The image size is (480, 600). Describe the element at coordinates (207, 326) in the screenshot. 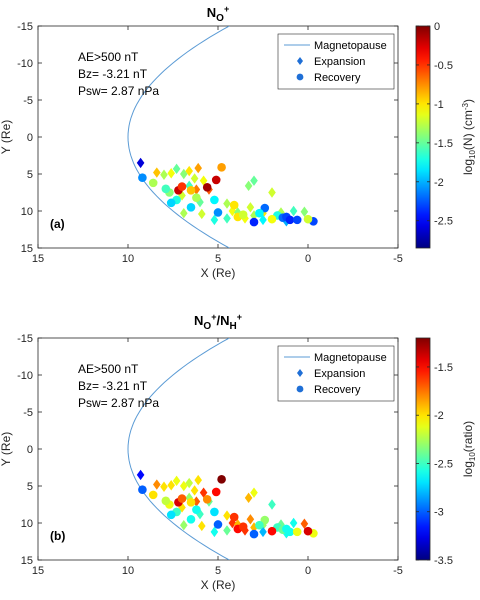

I see `title-sub: O` at that location.